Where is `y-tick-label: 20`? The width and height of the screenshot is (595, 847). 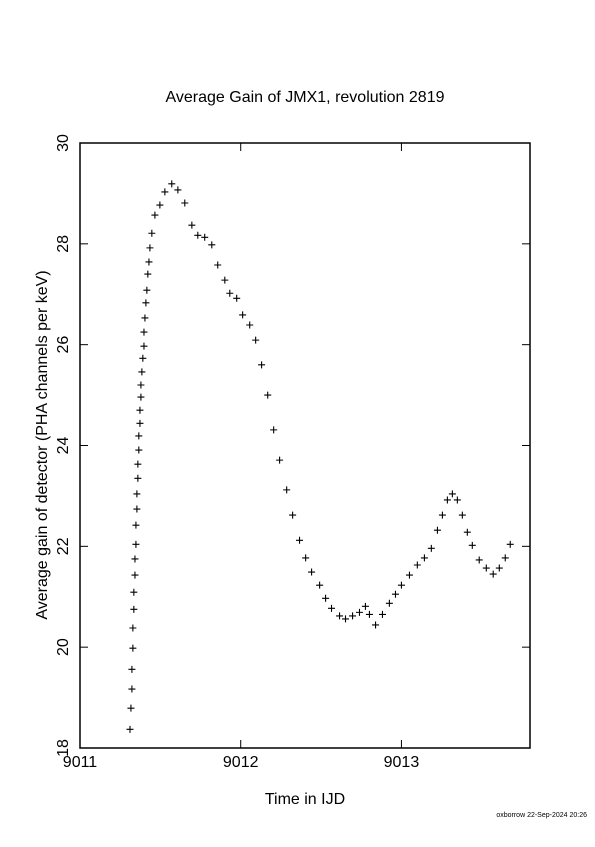
y-tick-label: 20 is located at coordinates (63, 647).